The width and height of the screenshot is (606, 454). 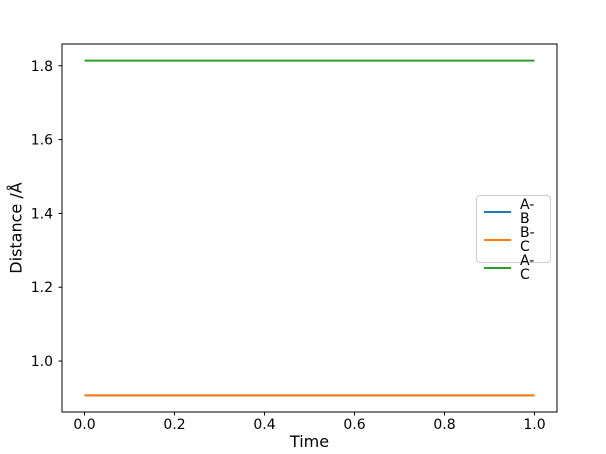 What do you see at coordinates (42, 288) in the screenshot?
I see `y-tick-label: 1.2` at bounding box center [42, 288].